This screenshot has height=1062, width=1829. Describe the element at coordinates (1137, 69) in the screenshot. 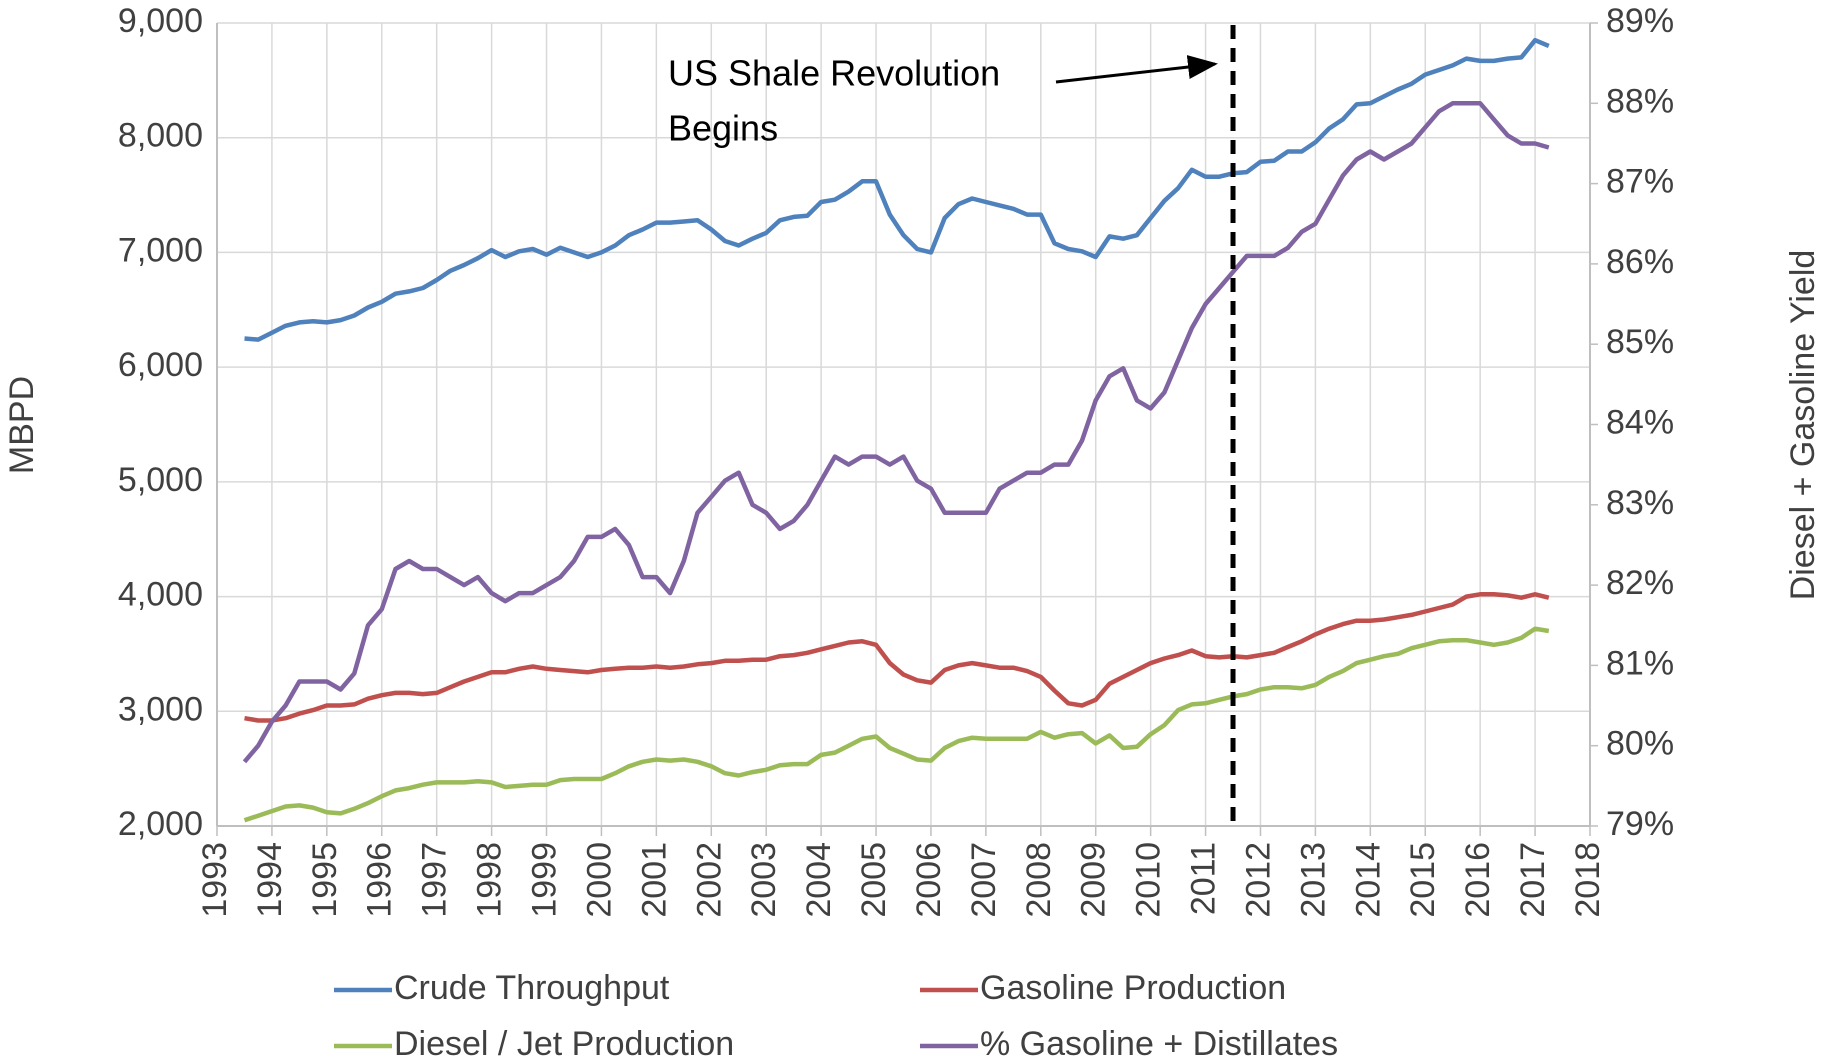

I see `annotation-arrow` at that location.